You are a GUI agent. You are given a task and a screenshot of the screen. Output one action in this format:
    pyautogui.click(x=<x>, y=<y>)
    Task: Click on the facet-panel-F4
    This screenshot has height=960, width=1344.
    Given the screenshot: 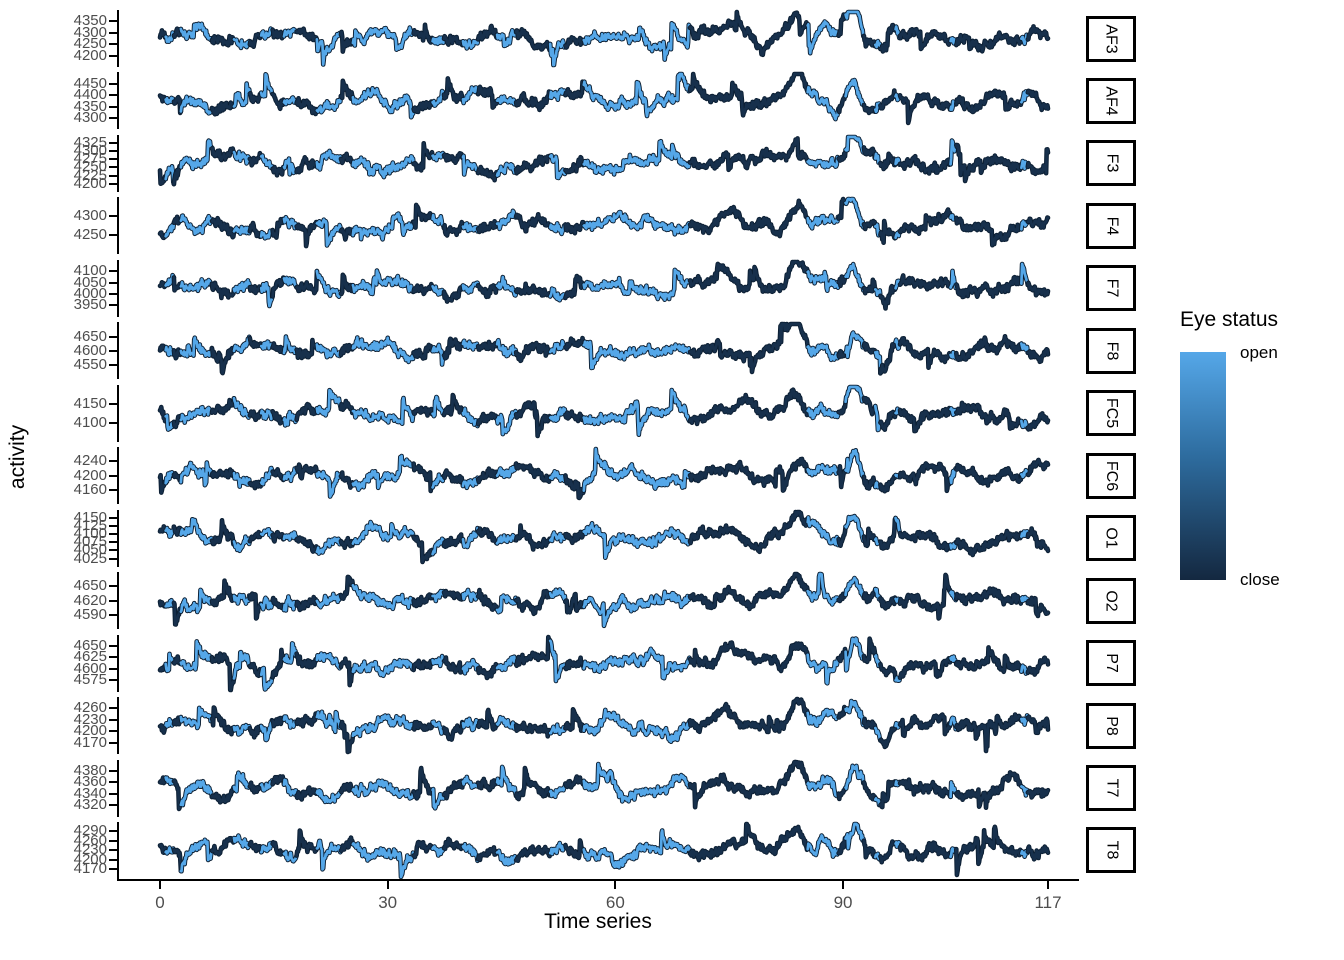 What is the action you would take?
    pyautogui.click(x=604, y=223)
    